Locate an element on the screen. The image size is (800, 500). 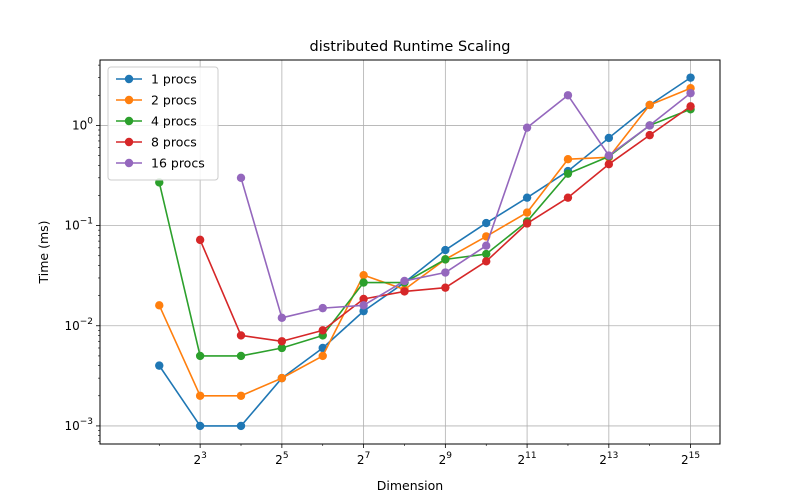
x-tick-label: 215 is located at coordinates (690, 459).